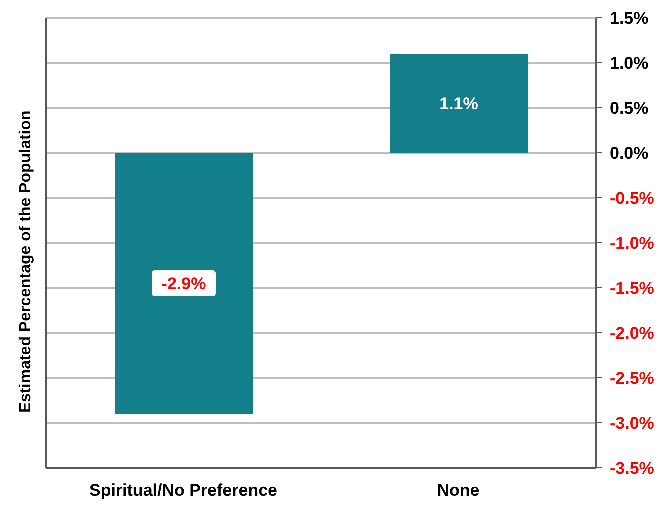 This screenshot has height=510, width=668. Describe the element at coordinates (629, 153) in the screenshot. I see `y-tick-label: 0.0%` at that location.